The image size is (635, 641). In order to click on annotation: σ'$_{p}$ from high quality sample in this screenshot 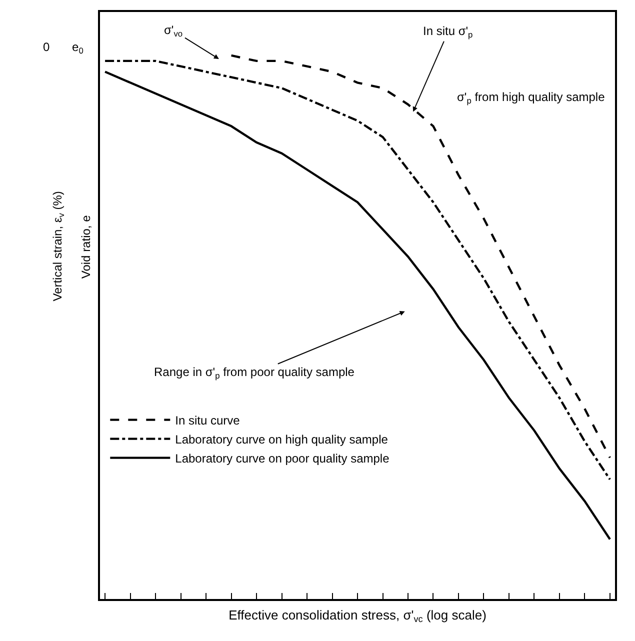, I will do `click(531, 98)`.